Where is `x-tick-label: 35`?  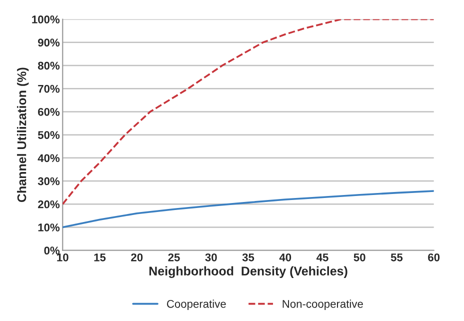
x-tick-label: 35 is located at coordinates (248, 257).